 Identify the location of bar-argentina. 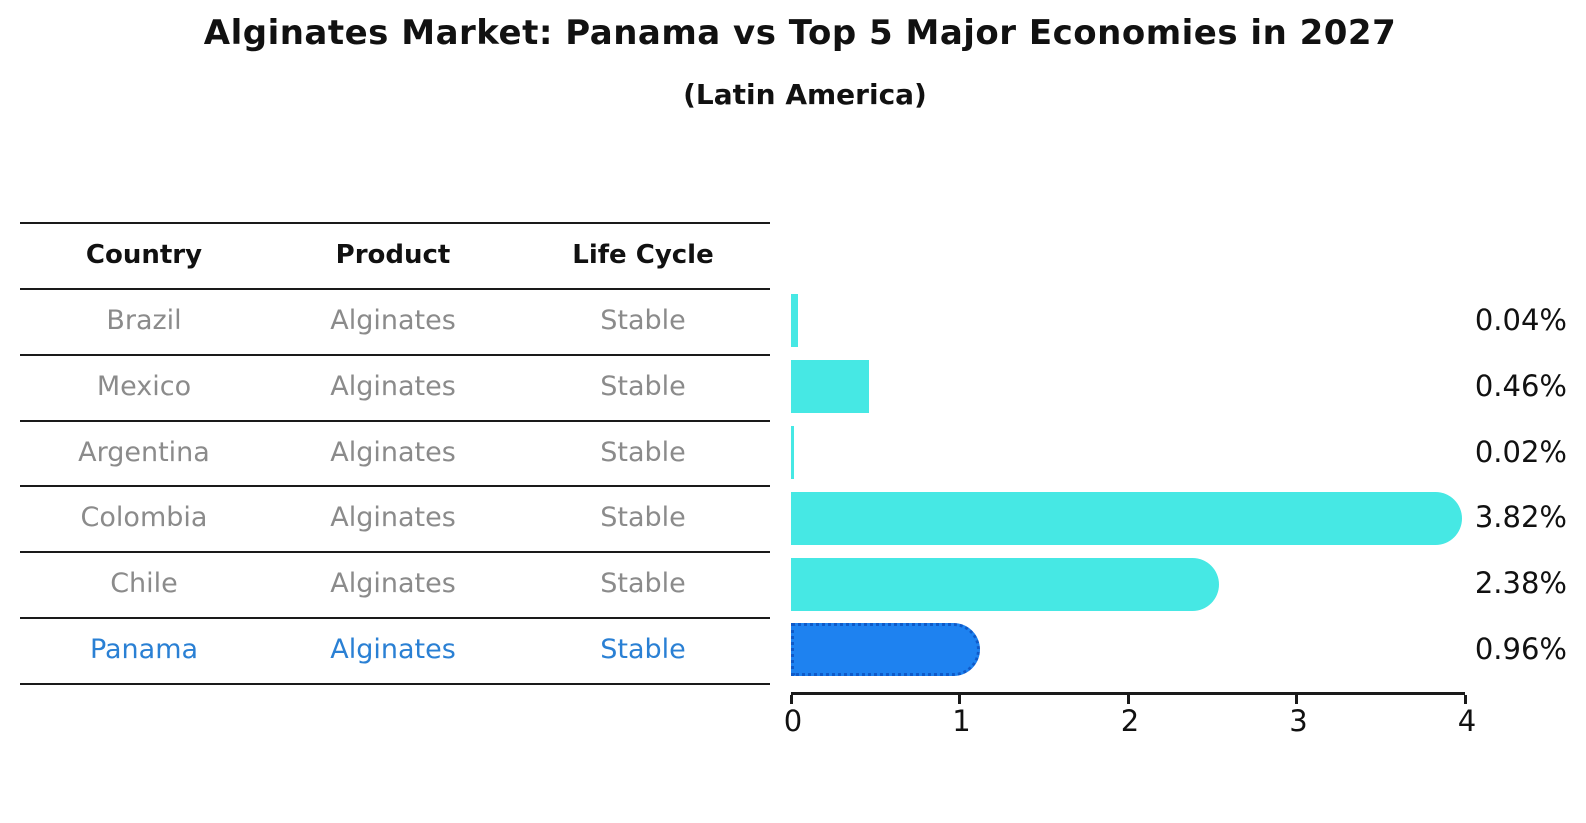
(793, 452).